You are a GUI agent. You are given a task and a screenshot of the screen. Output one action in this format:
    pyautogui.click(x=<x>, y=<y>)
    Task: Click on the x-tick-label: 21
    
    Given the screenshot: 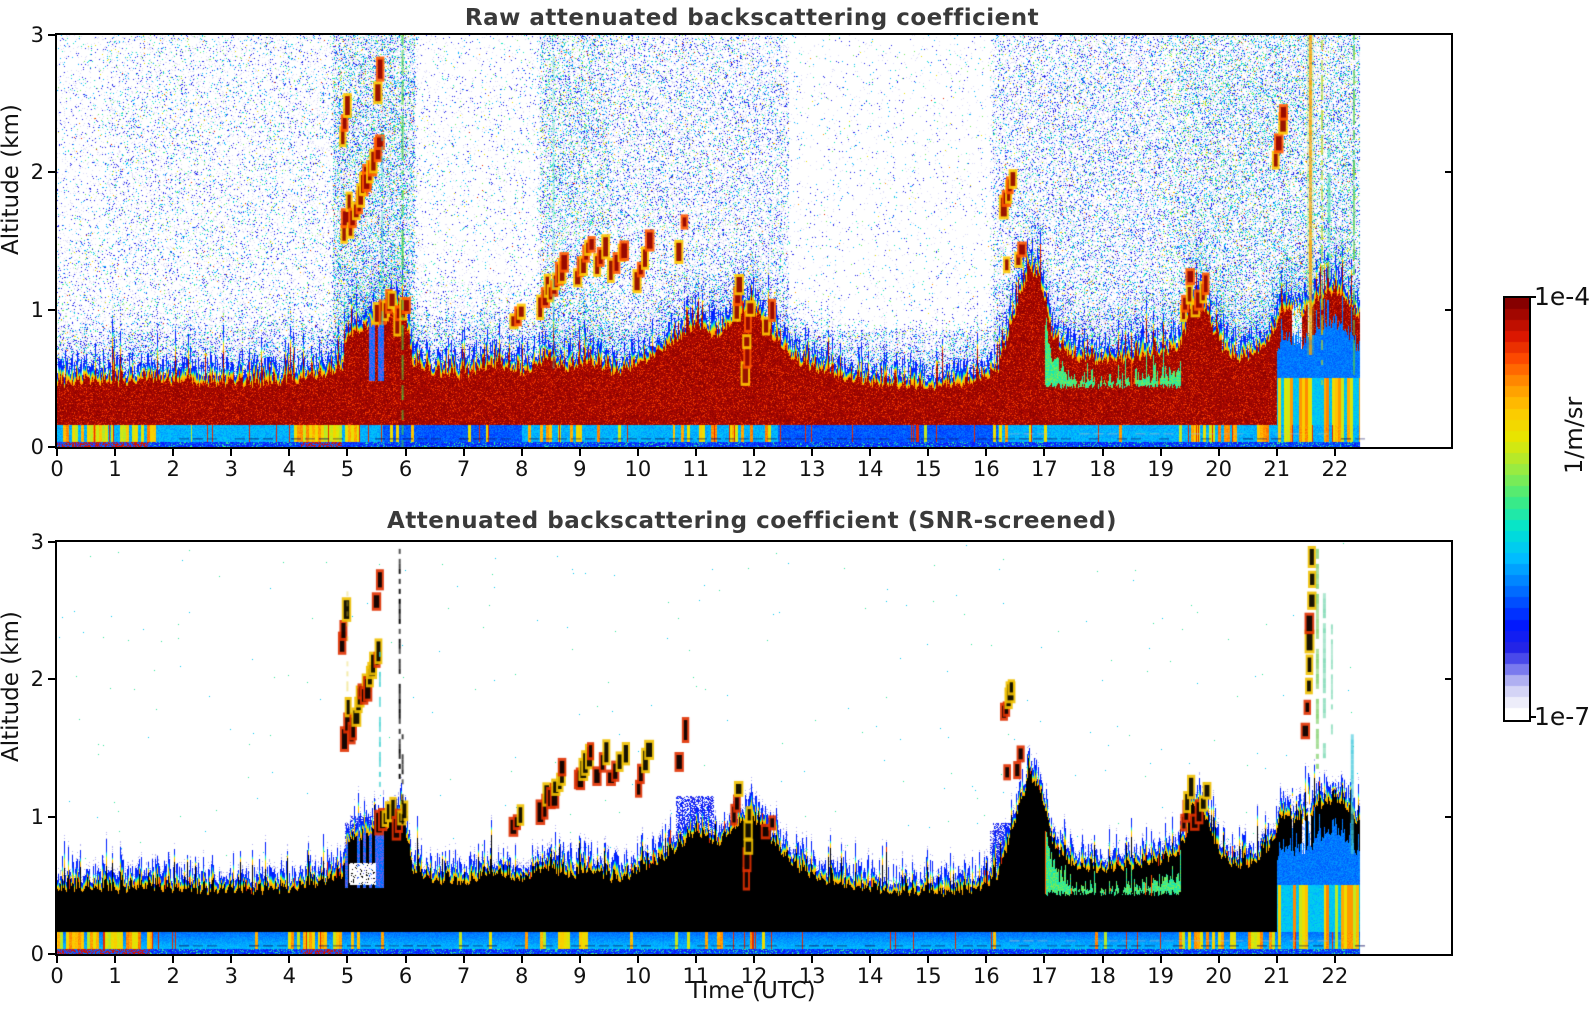 What is the action you would take?
    pyautogui.click(x=1277, y=469)
    